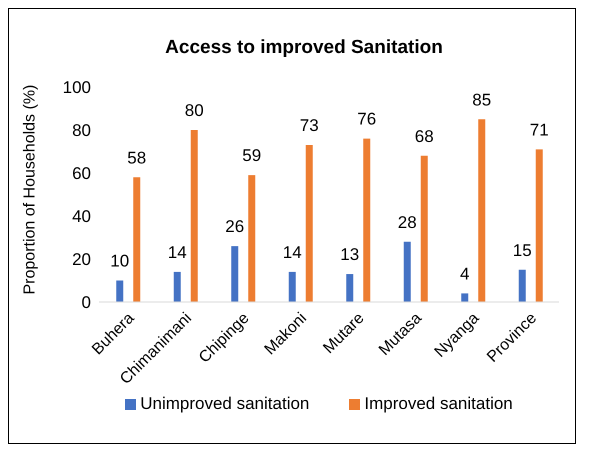 Image resolution: width=592 pixels, height=452 pixels. What do you see at coordinates (225, 404) in the screenshot?
I see `legend-label: Unimproved sanitation` at bounding box center [225, 404].